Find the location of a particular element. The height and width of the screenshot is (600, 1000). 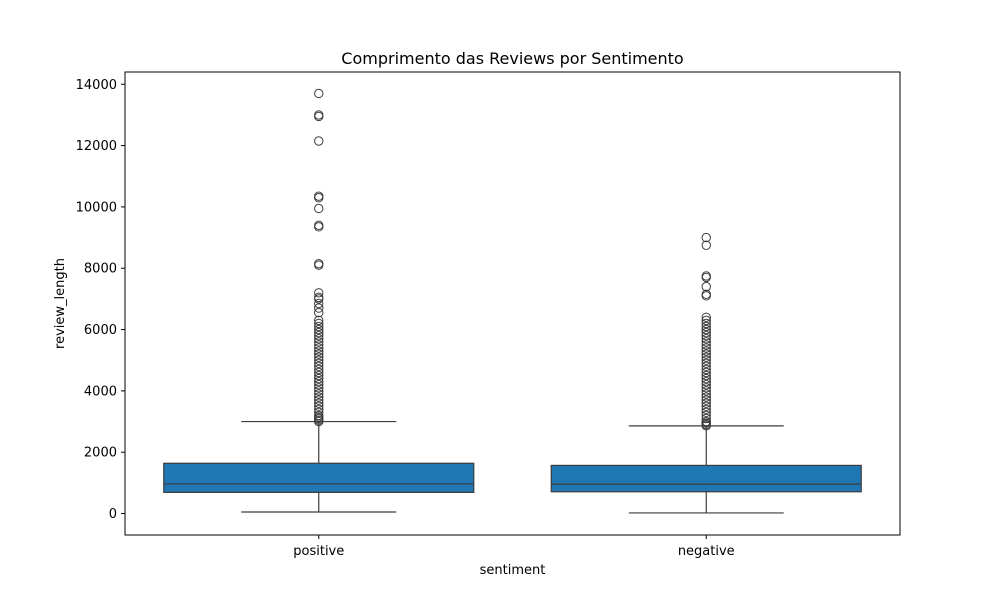

x-tick-label: positive is located at coordinates (318, 551).